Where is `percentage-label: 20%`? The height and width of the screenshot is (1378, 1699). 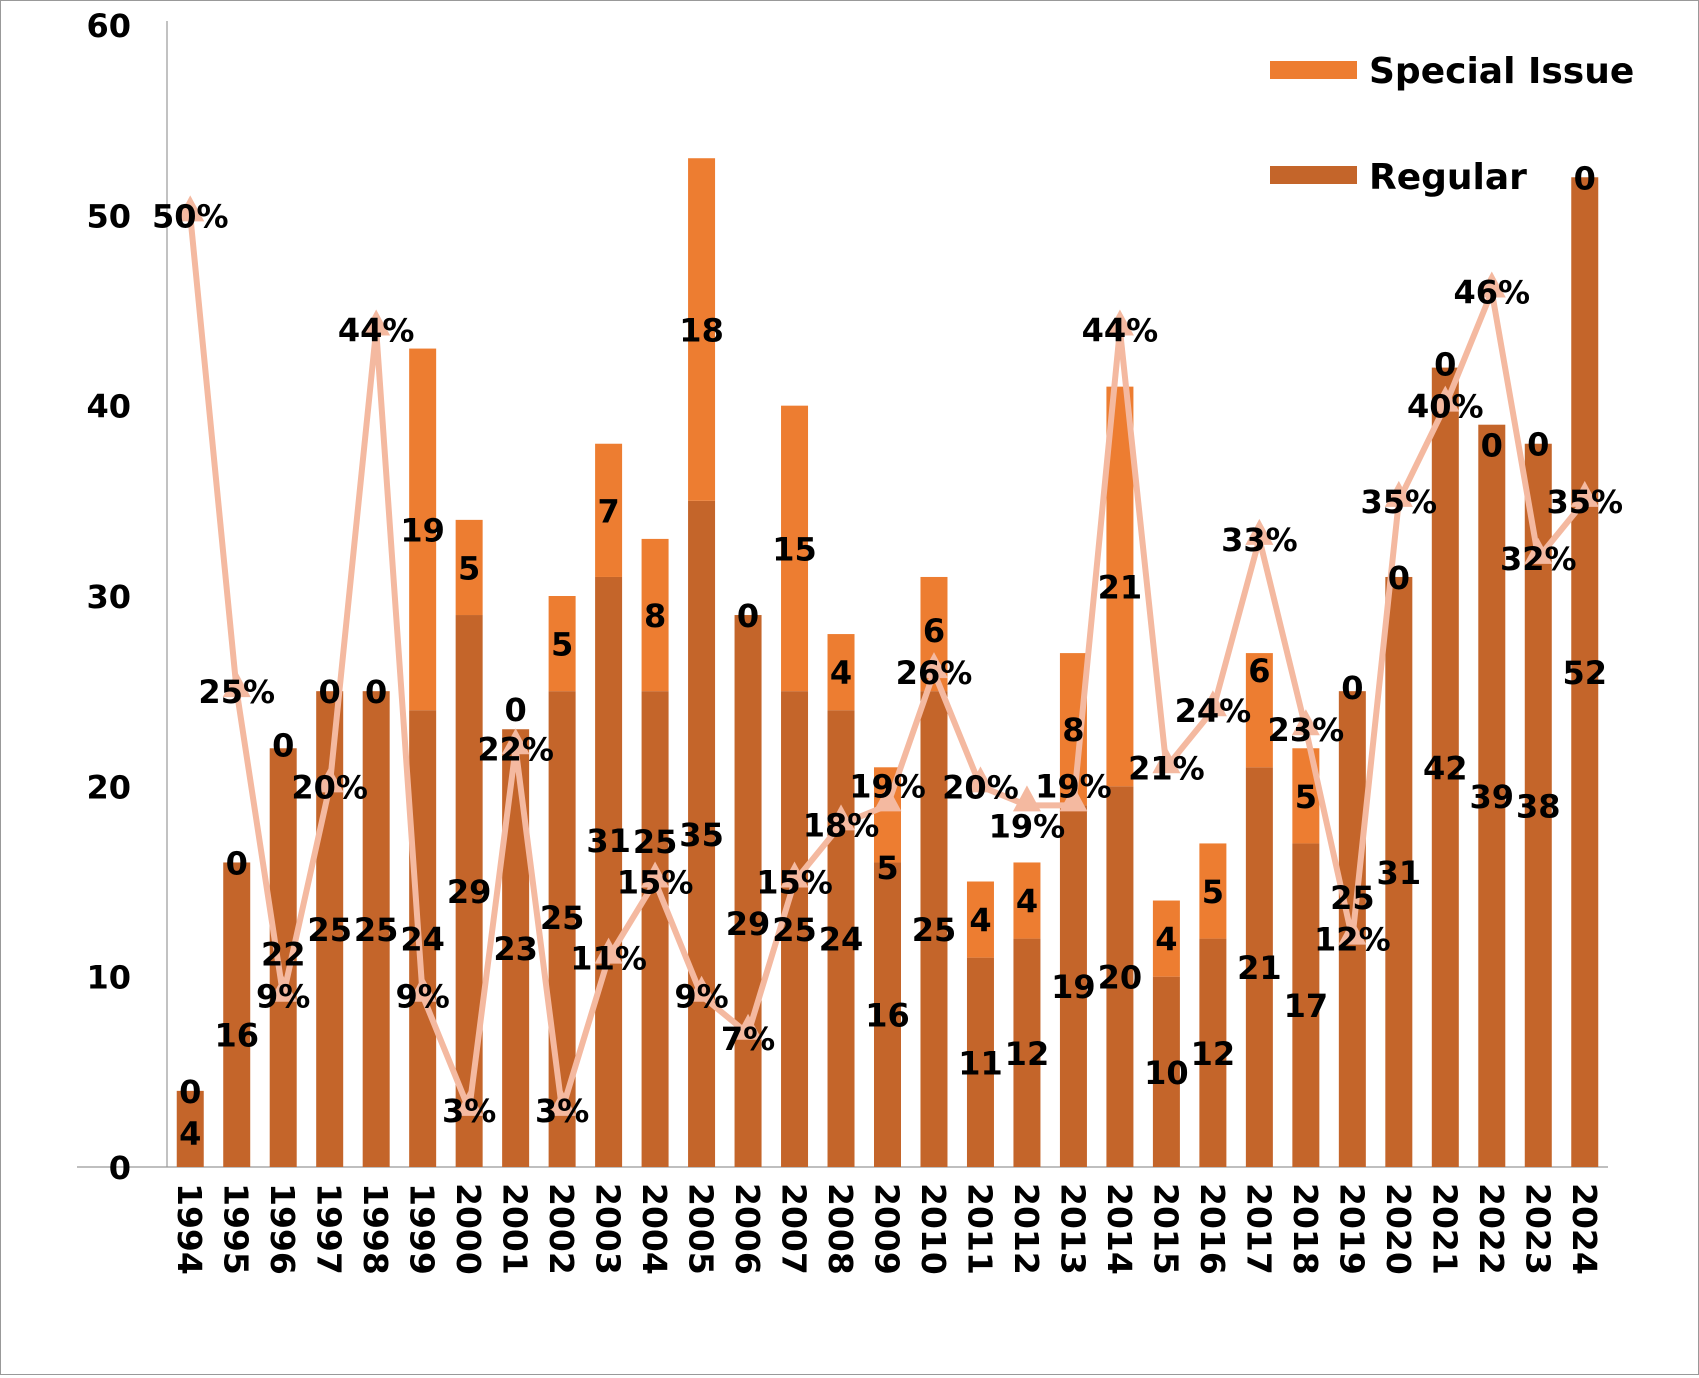
percentage-label: 20% is located at coordinates (980, 787).